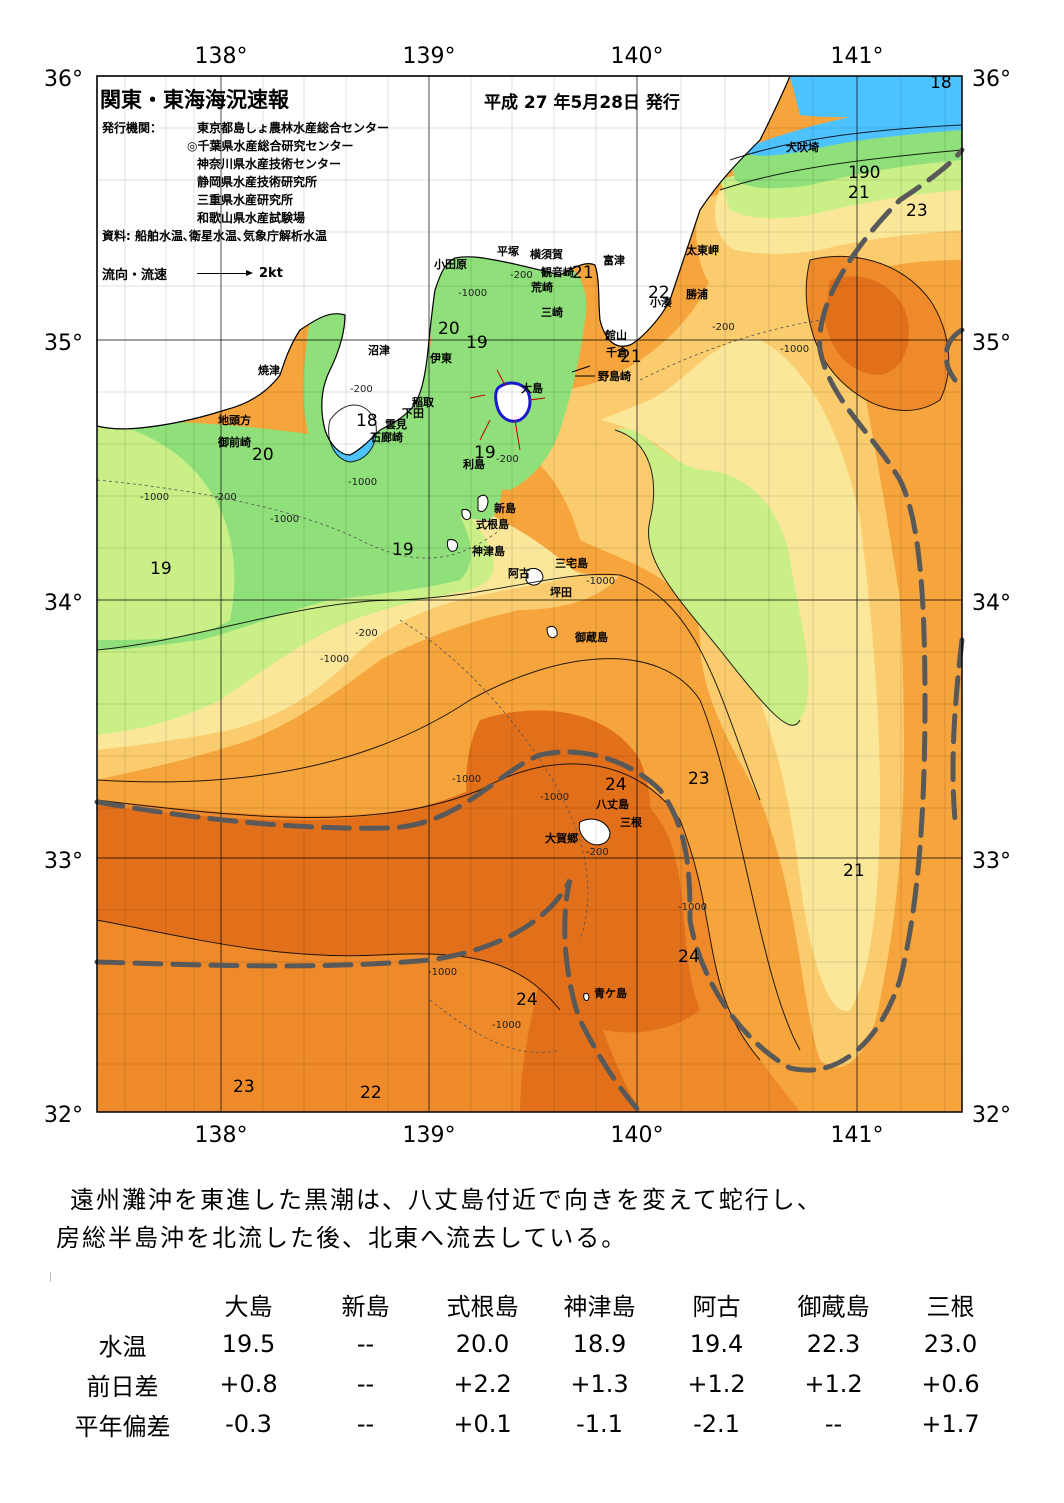 The width and height of the screenshot is (1064, 1503). Describe the element at coordinates (539, 1135) in the screenshot. I see `longitude-labels-bottom: 138° 139° 140° 141°` at that location.